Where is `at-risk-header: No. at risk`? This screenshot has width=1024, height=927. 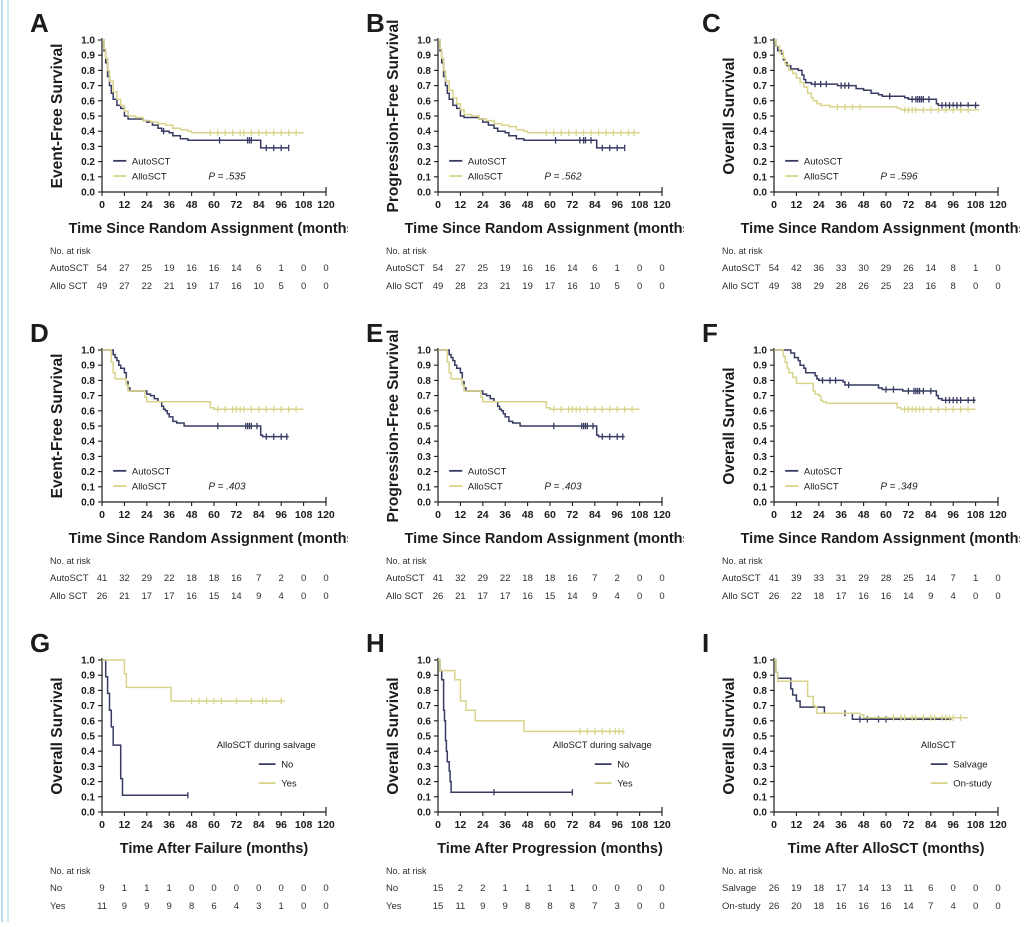
at-risk-header: No. at risk is located at coordinates (742, 871).